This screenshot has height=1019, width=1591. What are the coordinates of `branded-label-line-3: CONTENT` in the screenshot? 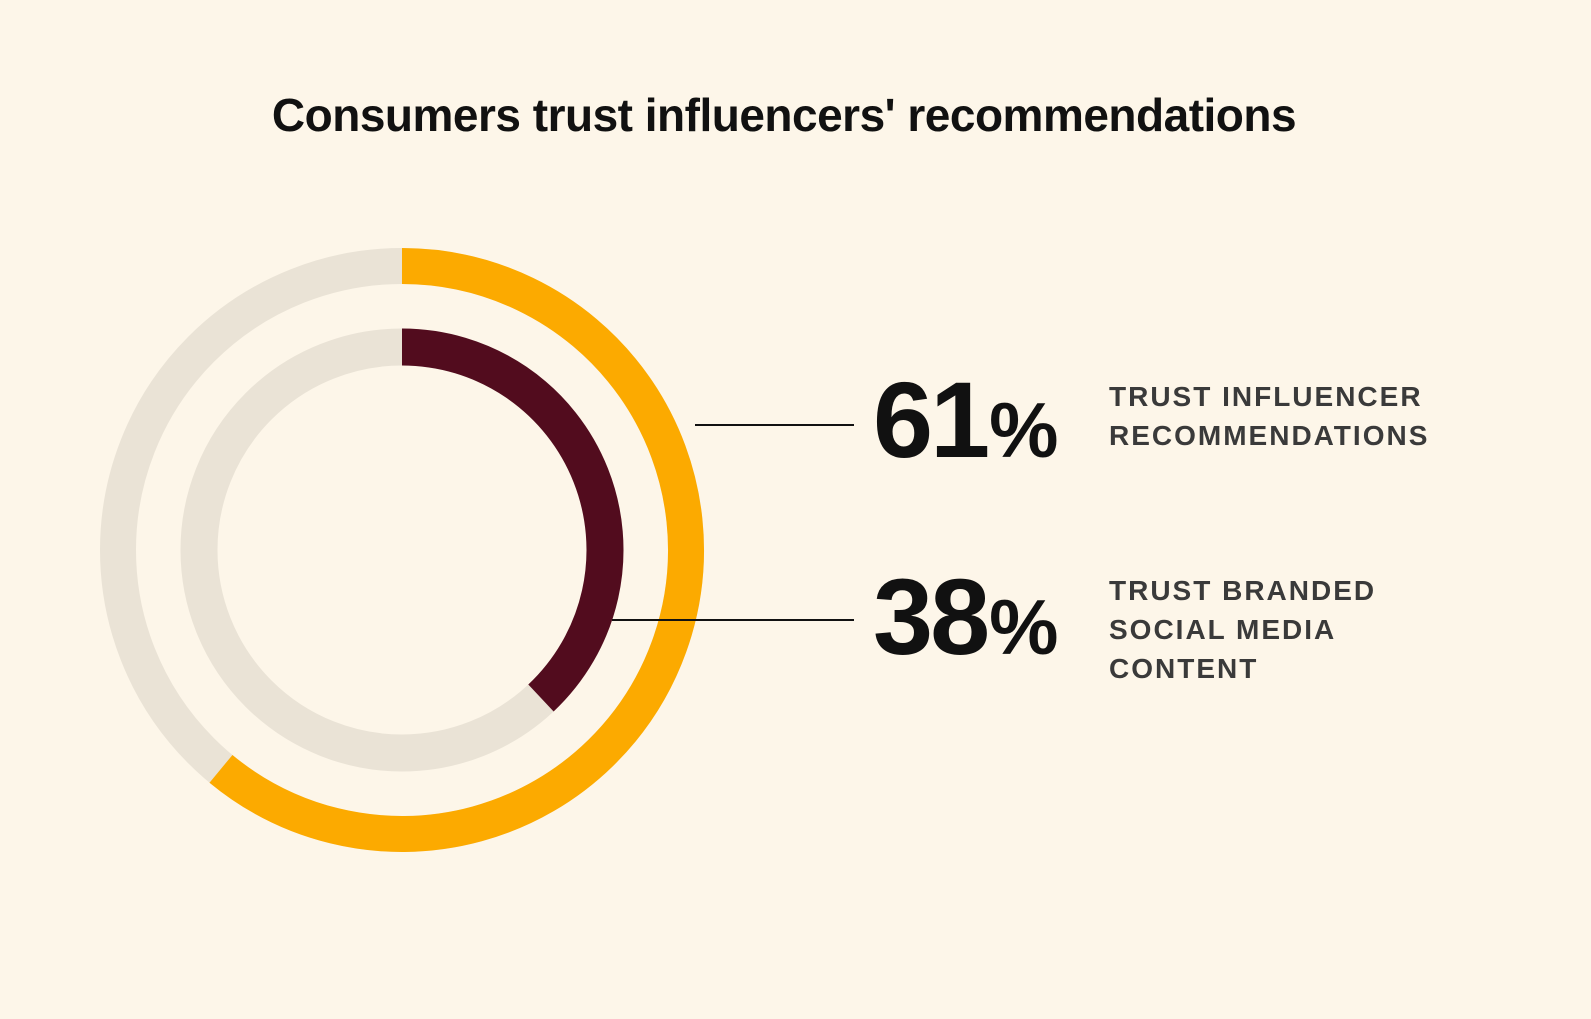 It's located at (1184, 668).